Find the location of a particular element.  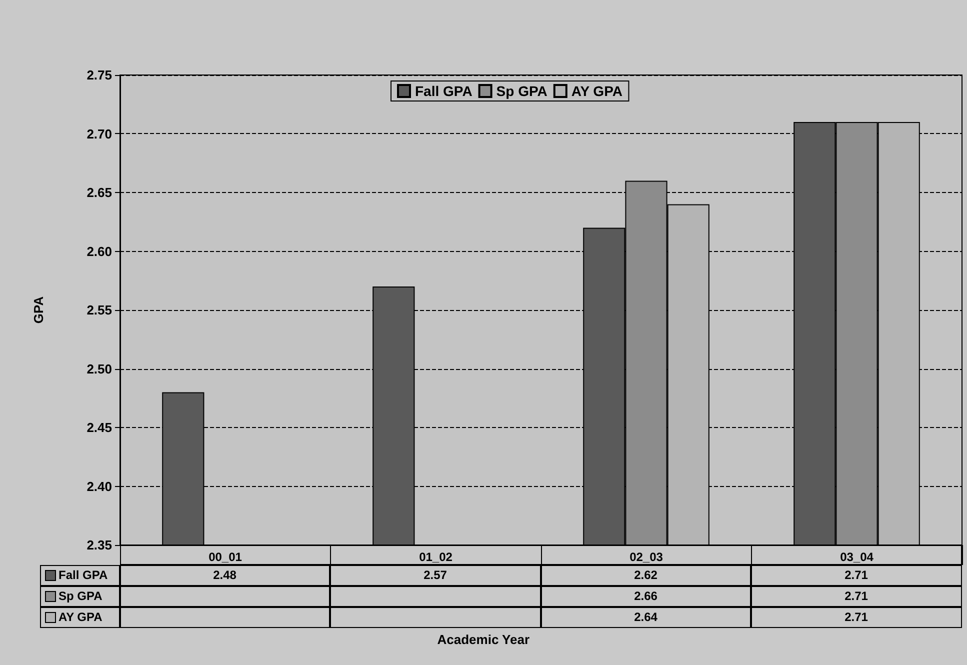

text: Academic Year is located at coordinates (483, 639).